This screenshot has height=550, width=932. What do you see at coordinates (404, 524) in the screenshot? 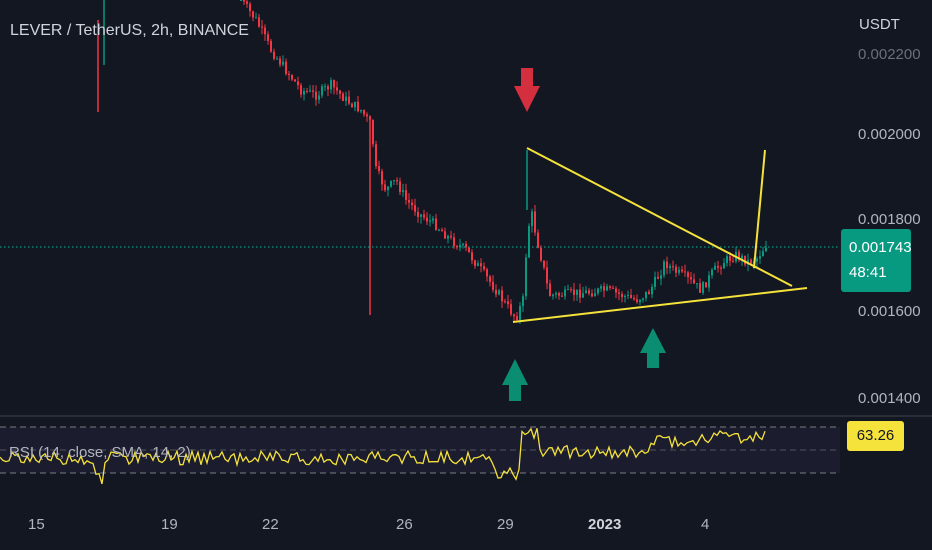
I see `time-tick: 26` at bounding box center [404, 524].